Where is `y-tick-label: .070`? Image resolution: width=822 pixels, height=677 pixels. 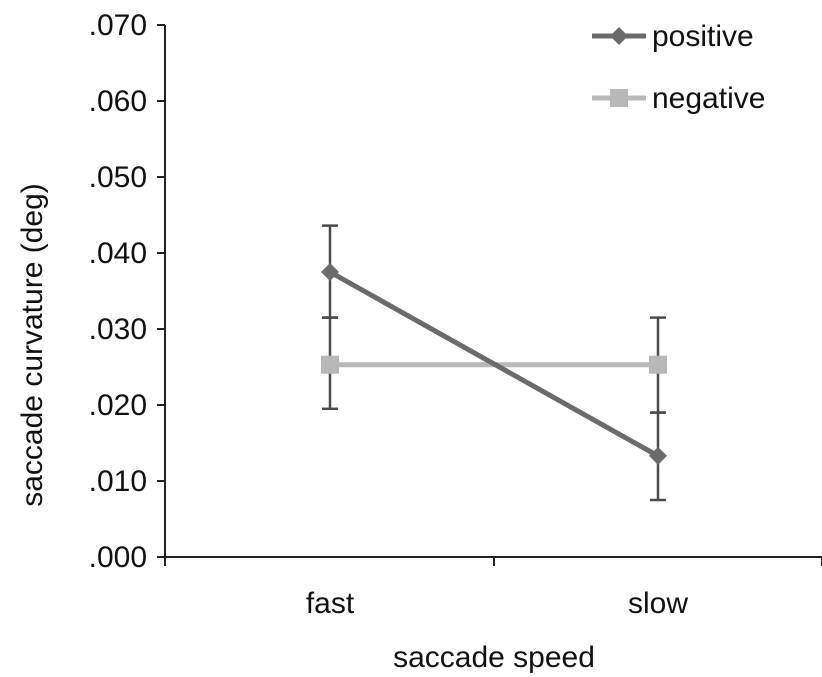
y-tick-label: .070 is located at coordinates (118, 25).